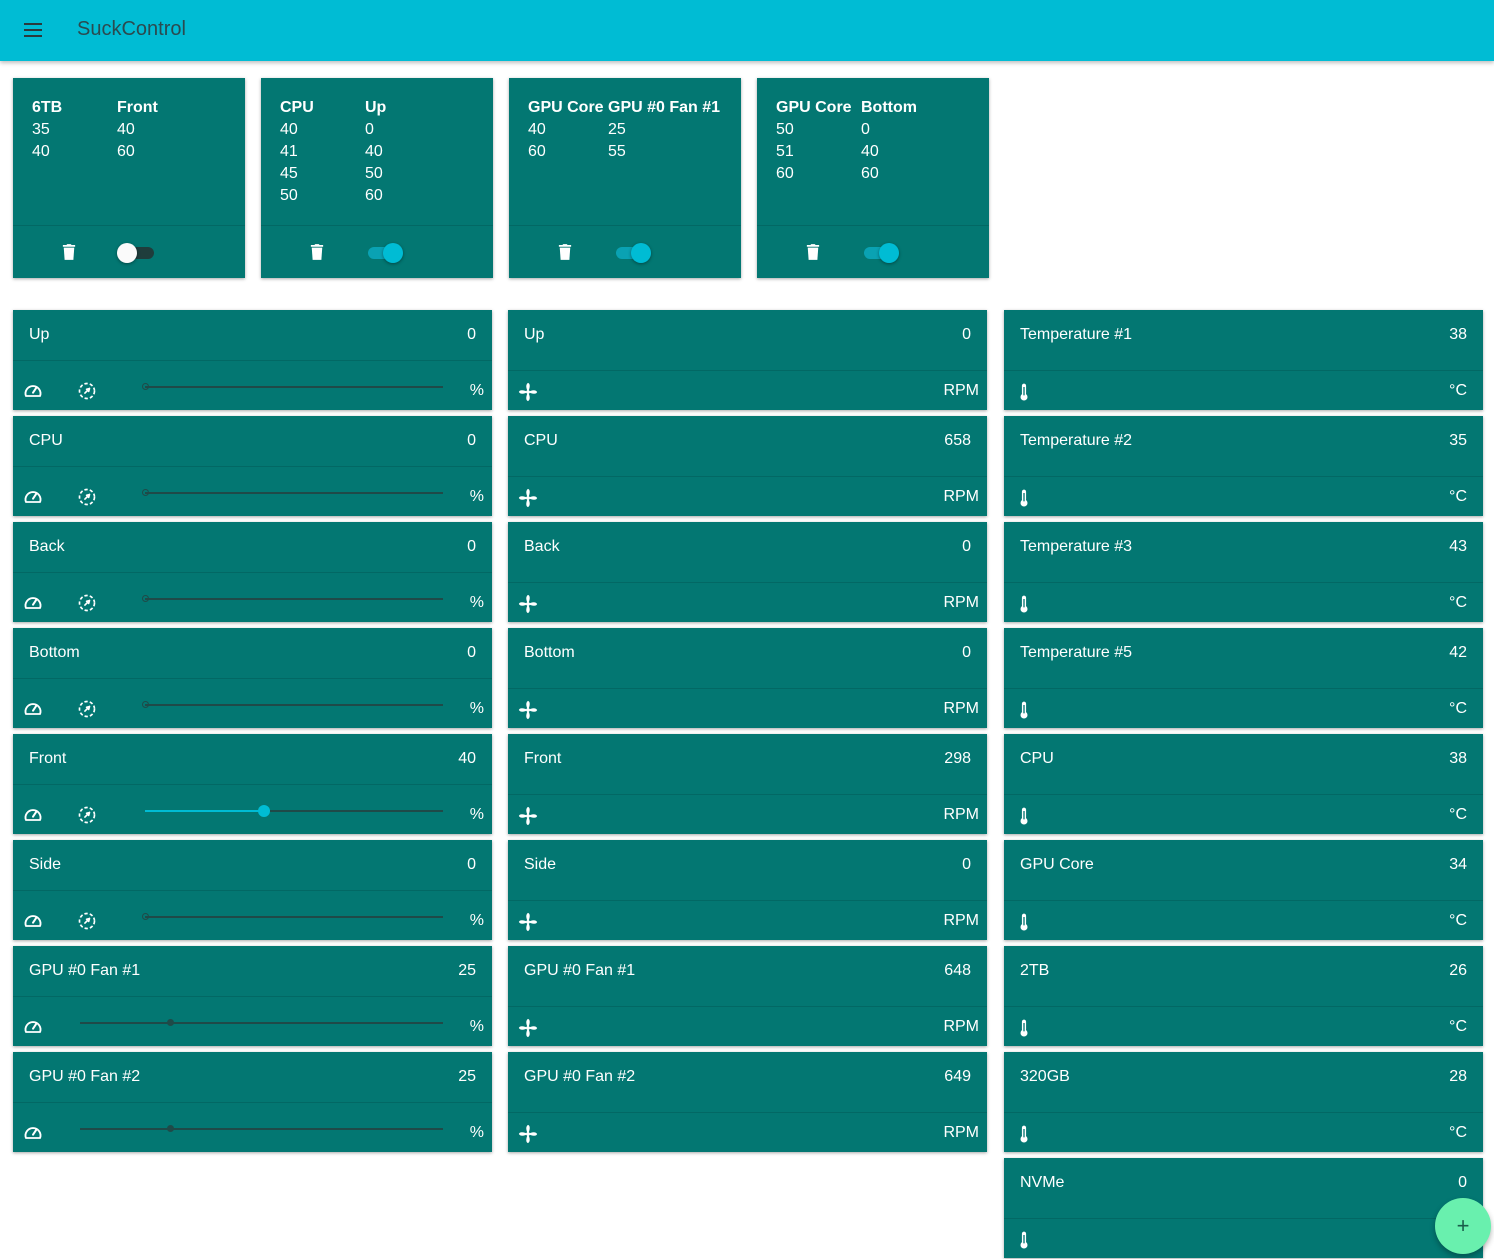 The width and height of the screenshot is (1494, 1259). I want to click on sensor-name: NVMe, so click(1042, 1182).